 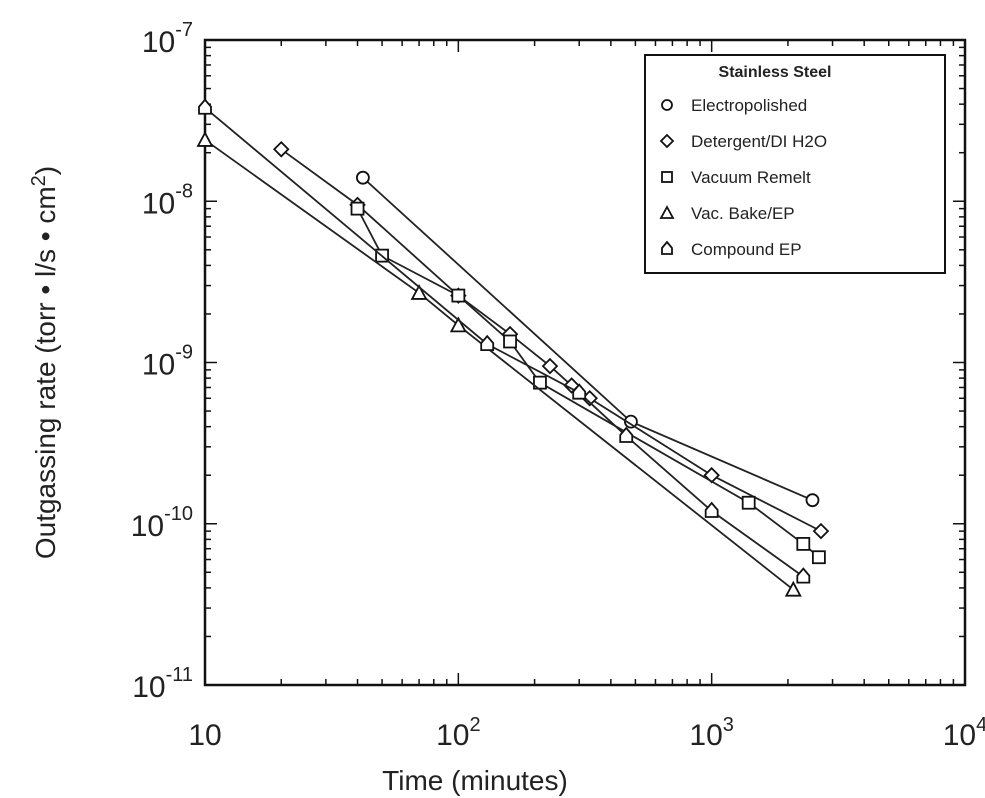 I want to click on legend-item: Compound EP, so click(x=731, y=249).